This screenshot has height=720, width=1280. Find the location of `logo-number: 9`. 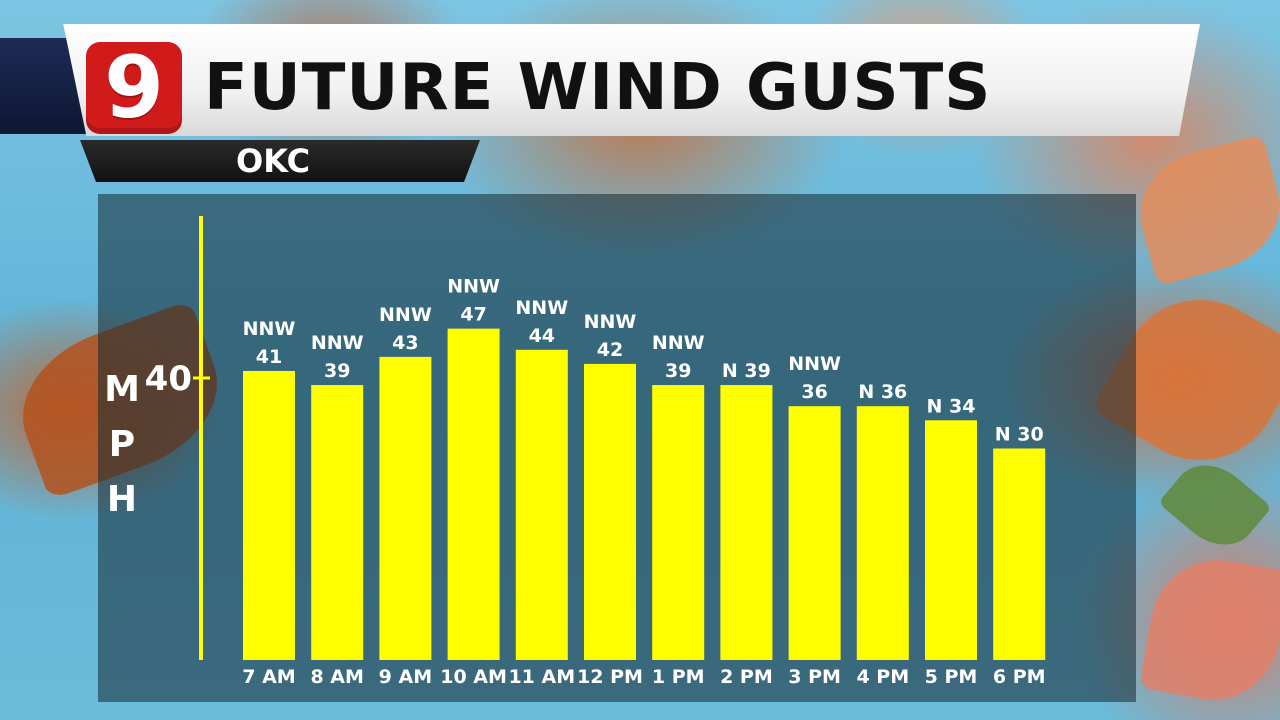

logo-number: 9 is located at coordinates (134, 88).